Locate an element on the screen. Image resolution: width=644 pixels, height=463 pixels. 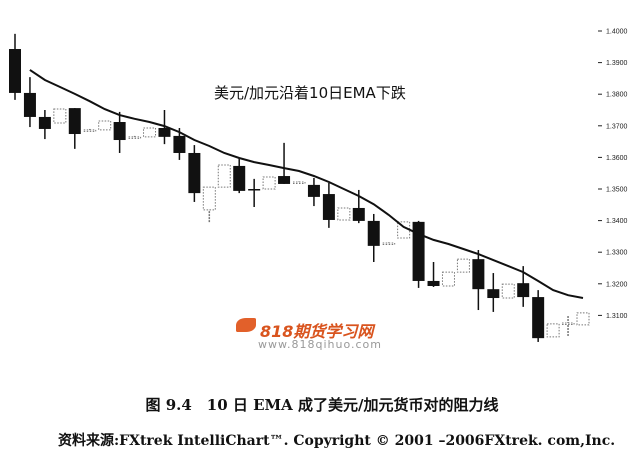
y-tick-label: 1.3200 is located at coordinates (617, 284).